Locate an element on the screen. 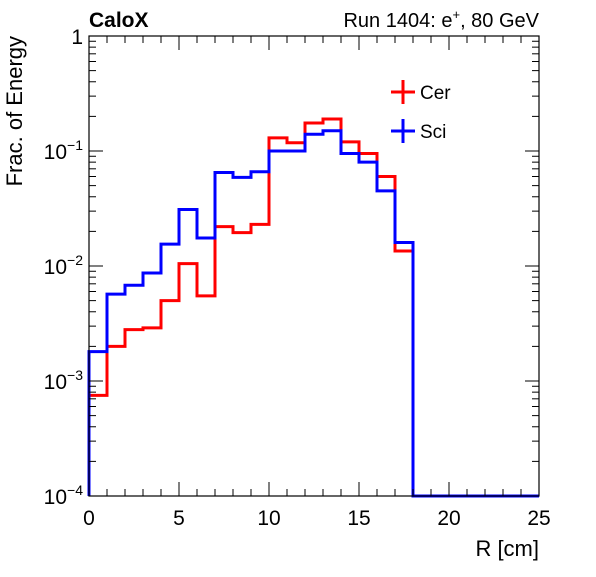  x-tick-label: 15 is located at coordinates (358, 518).